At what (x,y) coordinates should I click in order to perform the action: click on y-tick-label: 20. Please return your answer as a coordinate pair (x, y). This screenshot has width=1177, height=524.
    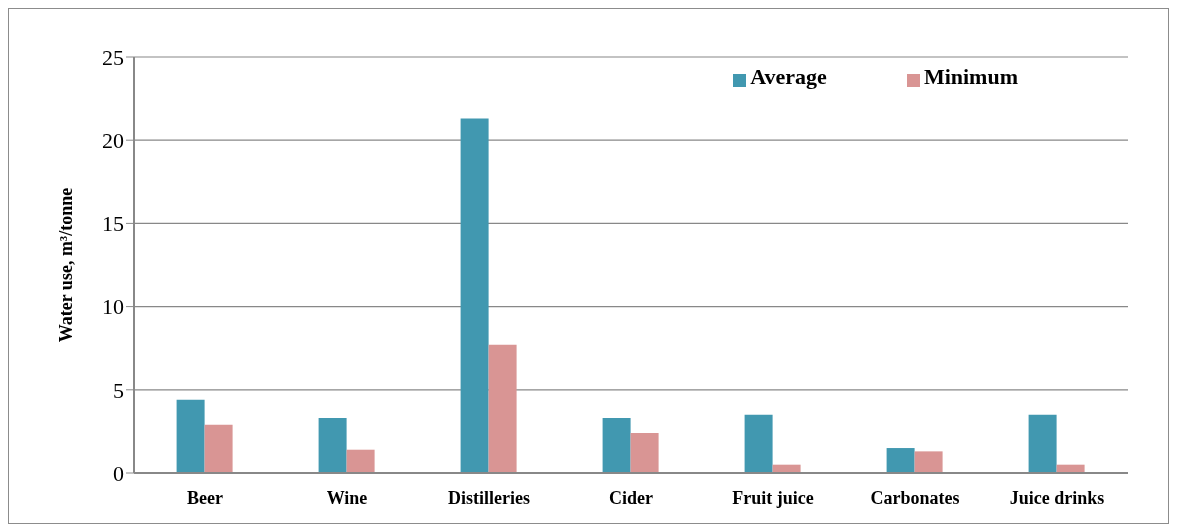
    Looking at the image, I should click on (113, 141).